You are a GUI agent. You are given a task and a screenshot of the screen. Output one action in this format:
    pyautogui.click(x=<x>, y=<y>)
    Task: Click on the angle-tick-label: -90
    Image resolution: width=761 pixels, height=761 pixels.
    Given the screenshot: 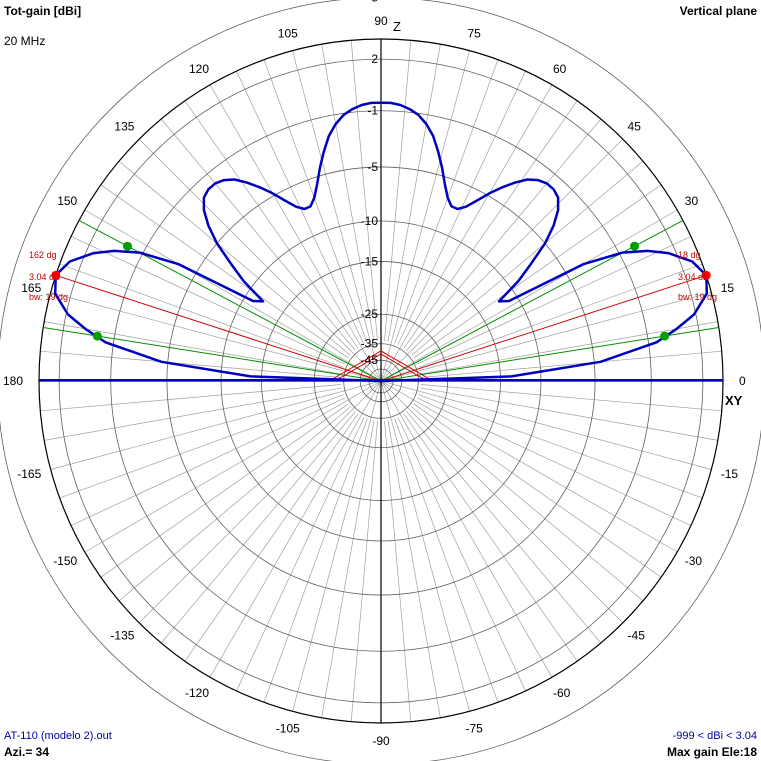 What is the action you would take?
    pyautogui.click(x=381, y=741)
    